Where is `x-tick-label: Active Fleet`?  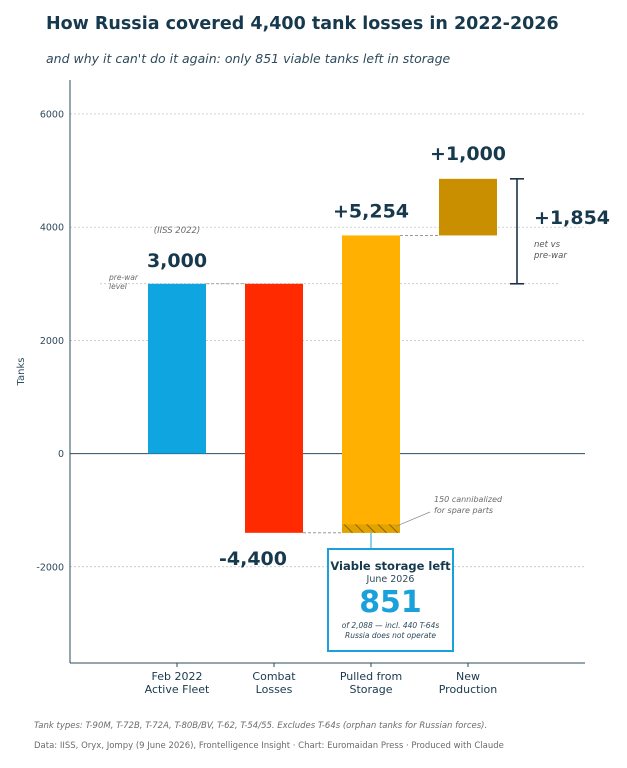 x-tick-label: Active Fleet is located at coordinates (177, 689).